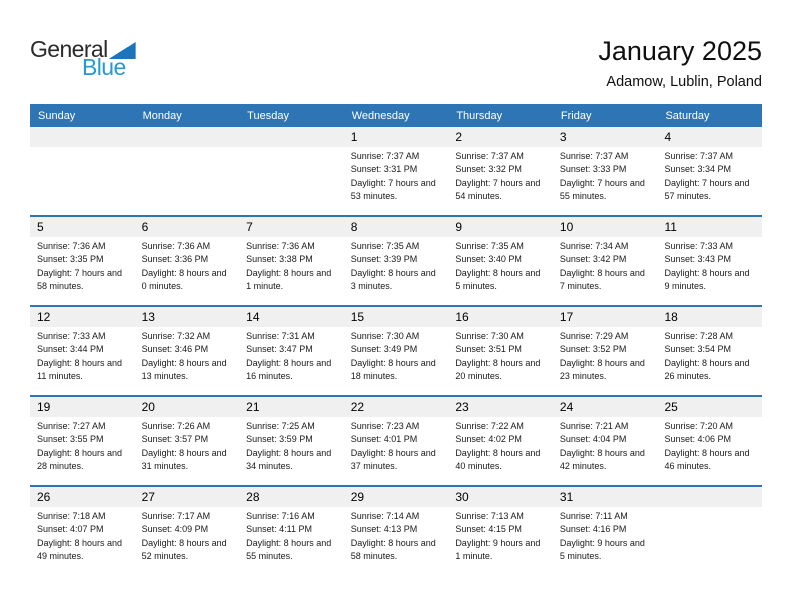 The height and width of the screenshot is (612, 792). I want to click on day-number: 19, so click(44, 407).